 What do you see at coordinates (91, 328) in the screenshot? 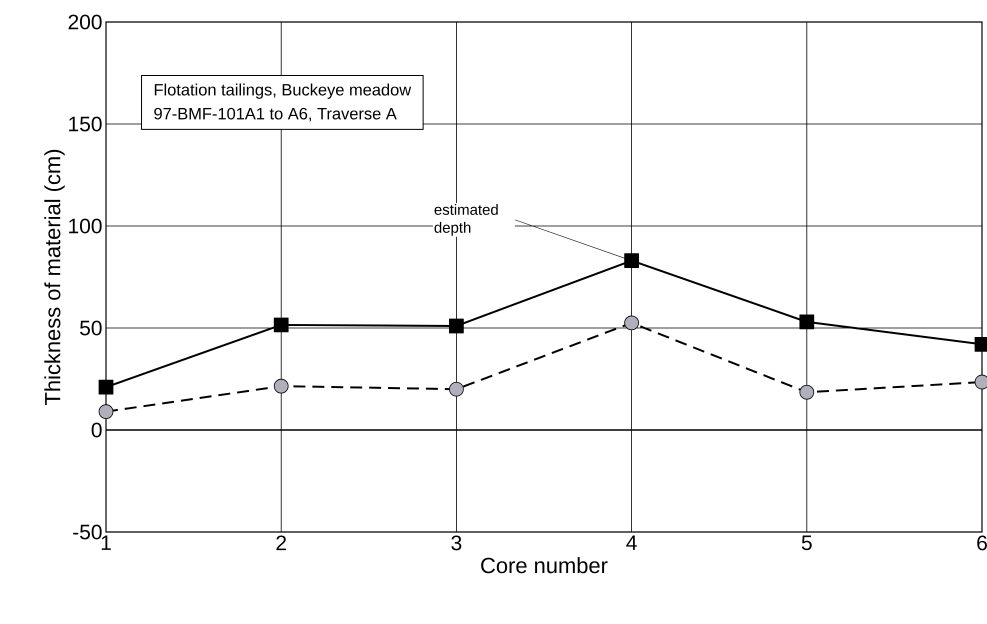
I see `y-tick-label: 50` at bounding box center [91, 328].